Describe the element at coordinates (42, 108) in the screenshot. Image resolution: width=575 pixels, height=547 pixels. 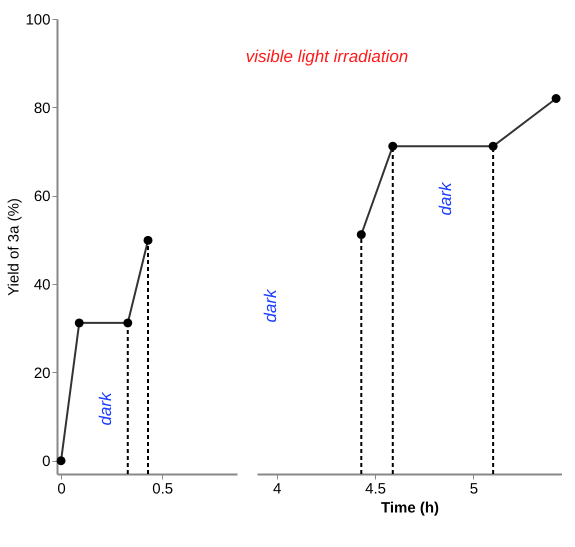
I see `y-tick-label: 80` at that location.